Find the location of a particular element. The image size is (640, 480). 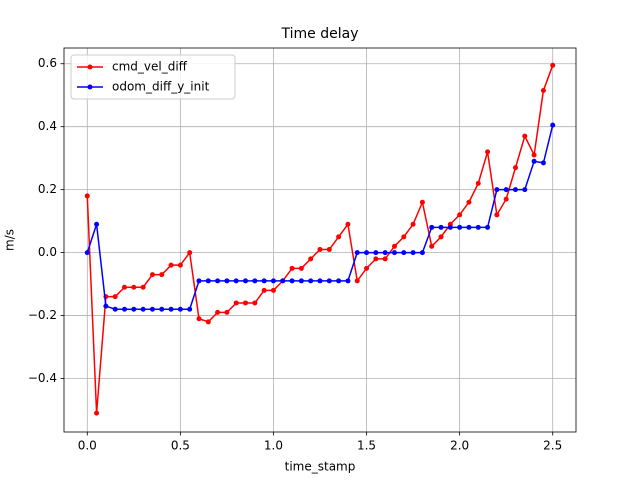

legend: cmd_vel_diff odom_diff_y_init is located at coordinates (153, 77).